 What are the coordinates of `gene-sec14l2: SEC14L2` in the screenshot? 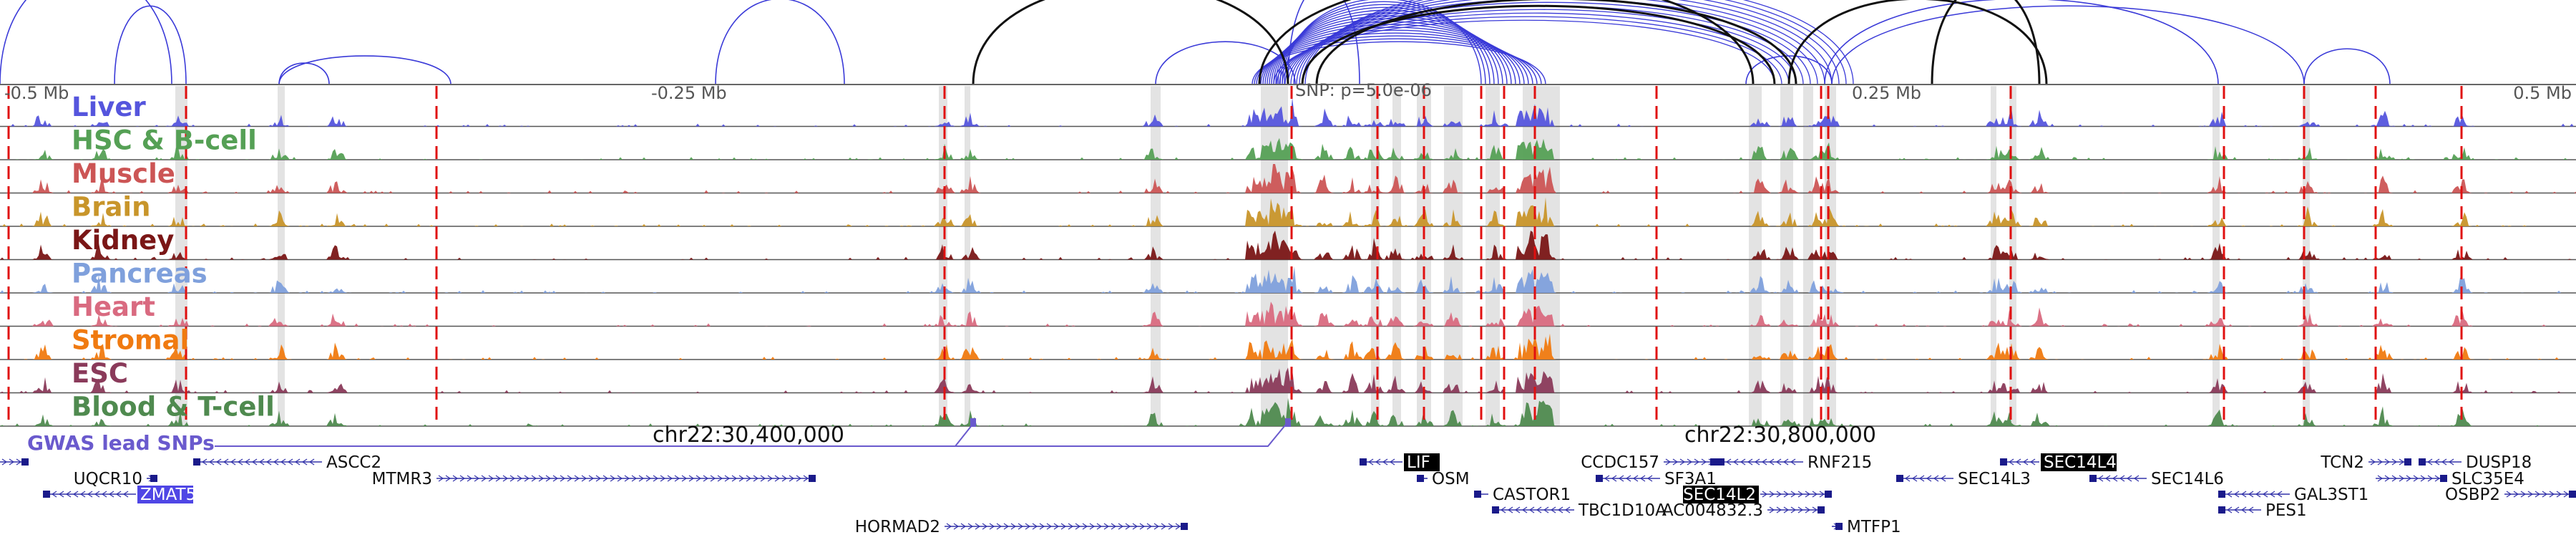 It's located at (1758, 495).